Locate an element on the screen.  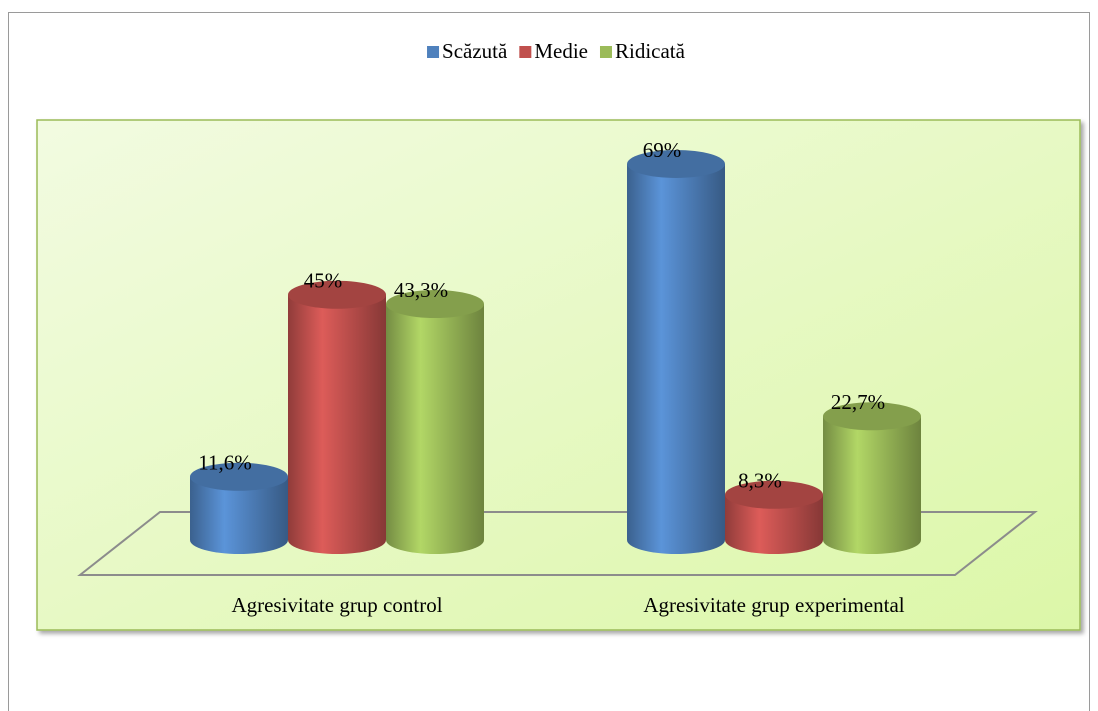
data-label: 45% is located at coordinates (323, 281).